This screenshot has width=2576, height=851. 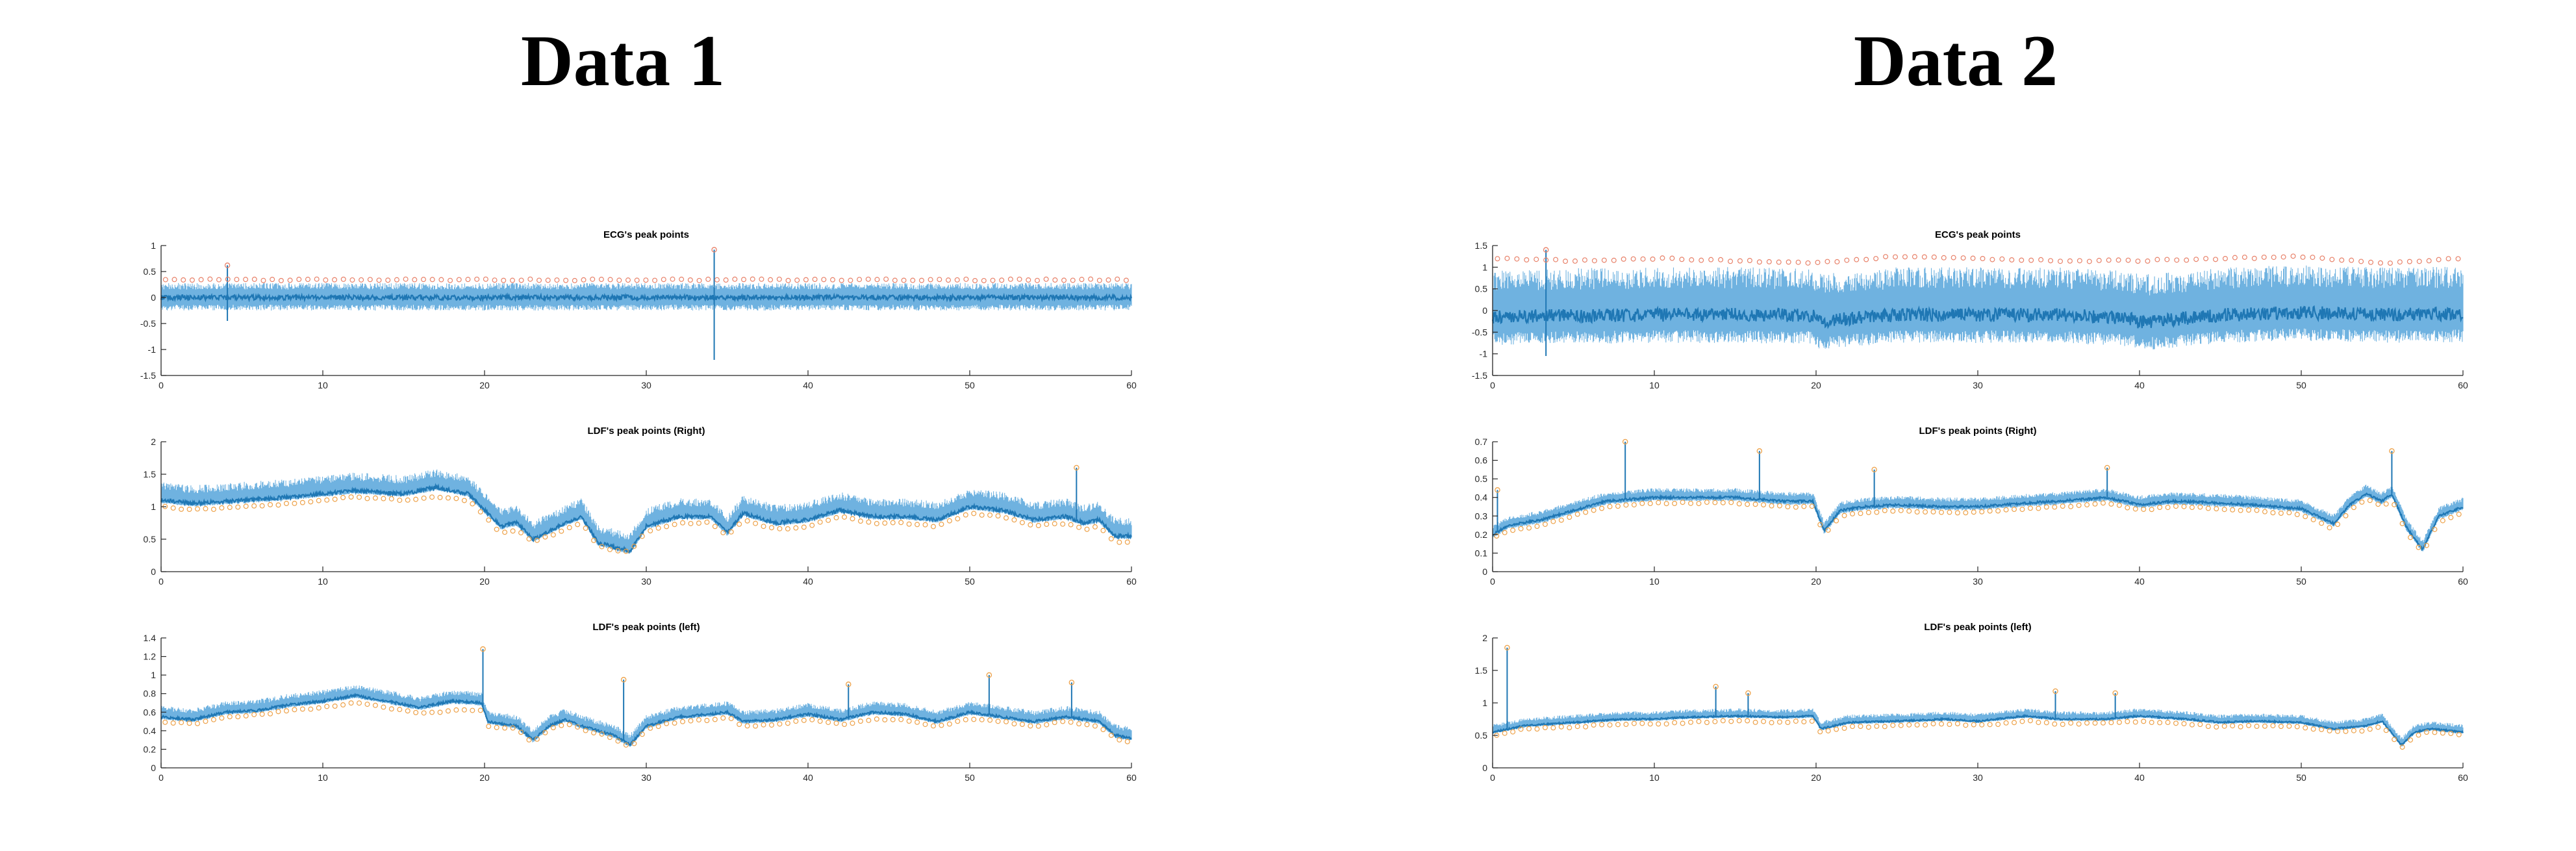 I want to click on x-tick-label: 20, so click(x=1816, y=385).